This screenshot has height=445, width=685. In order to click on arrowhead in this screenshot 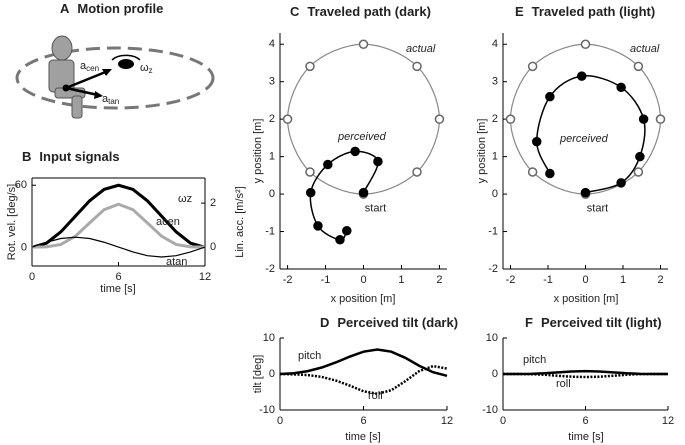, I will do `click(98, 95)`.